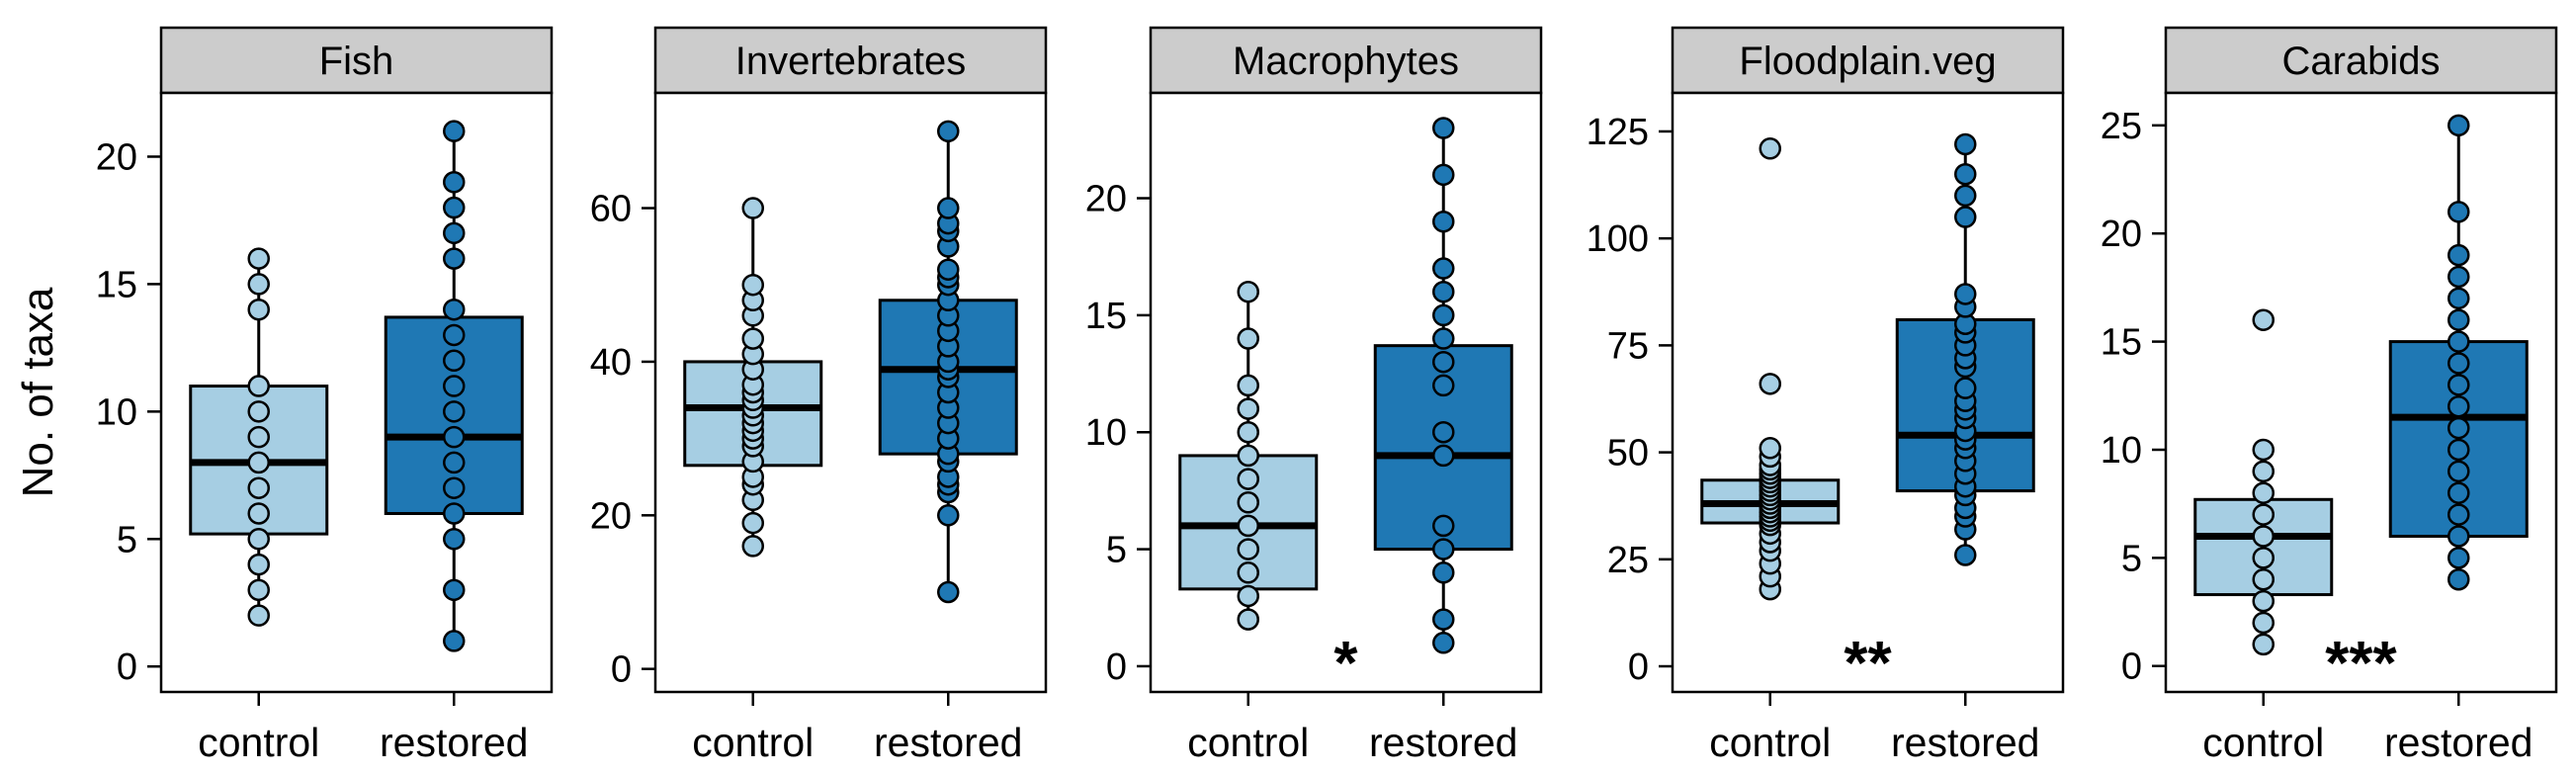  I want to click on y-tick-label: 125, so click(1618, 132).